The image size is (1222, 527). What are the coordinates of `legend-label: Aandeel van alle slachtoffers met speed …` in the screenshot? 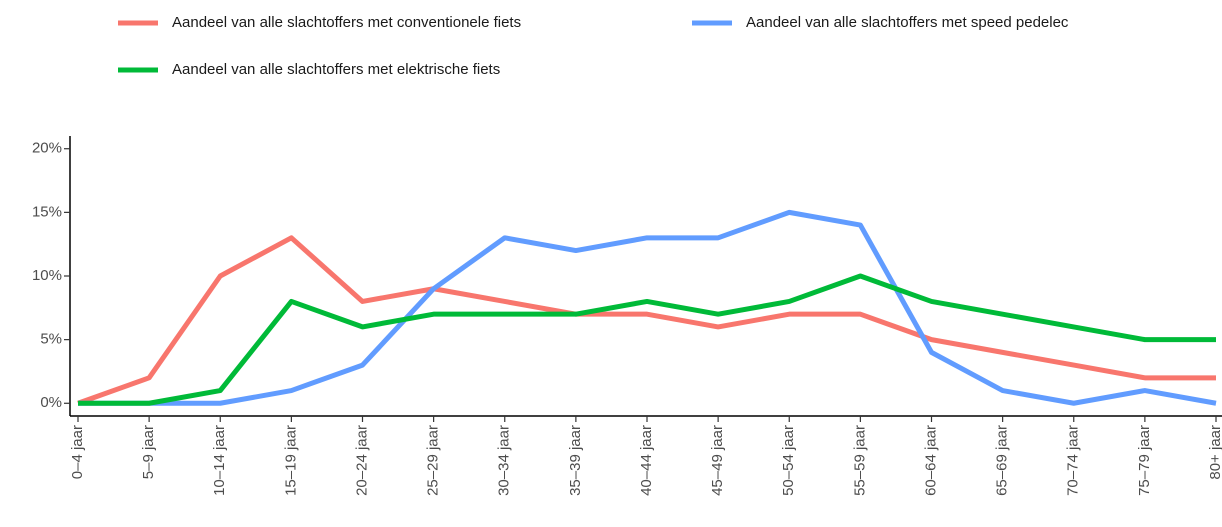 It's located at (907, 22).